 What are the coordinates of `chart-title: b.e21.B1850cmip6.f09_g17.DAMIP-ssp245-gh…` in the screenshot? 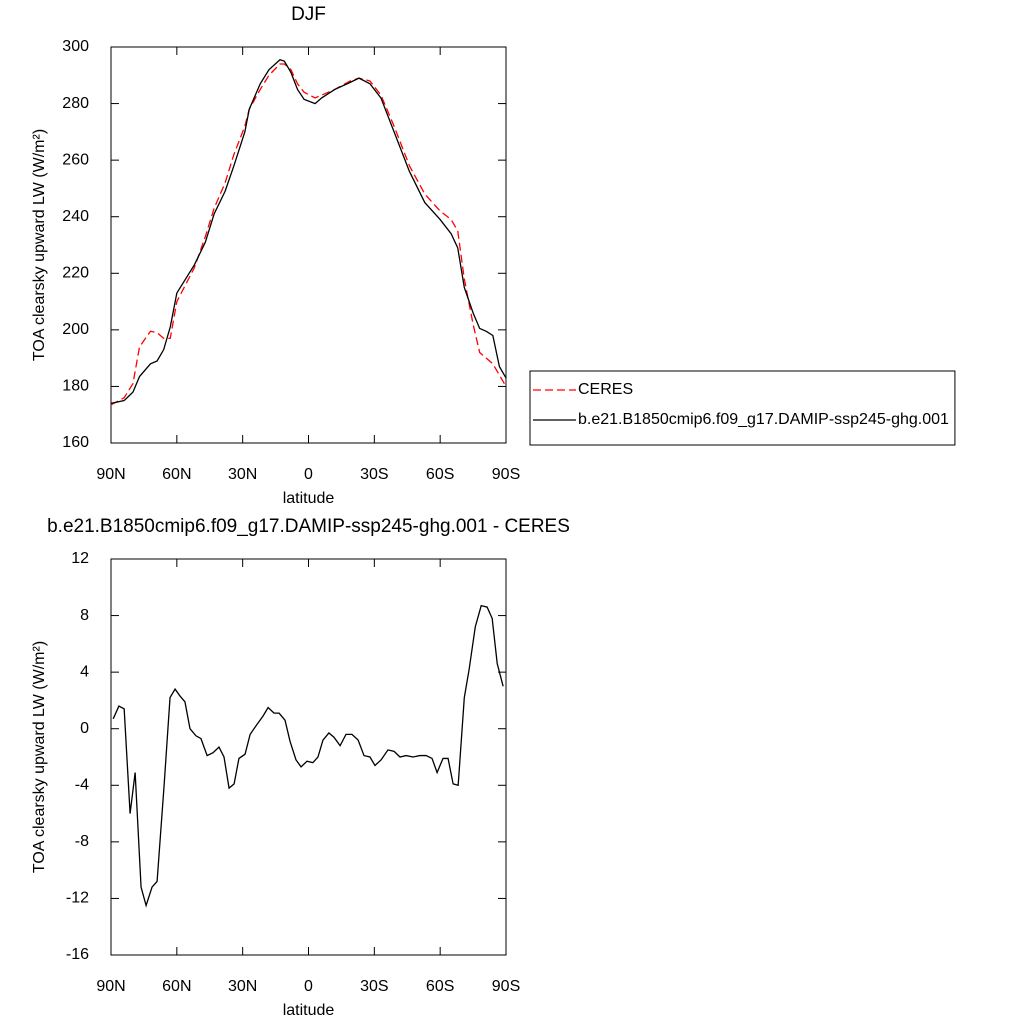 It's located at (308, 526).